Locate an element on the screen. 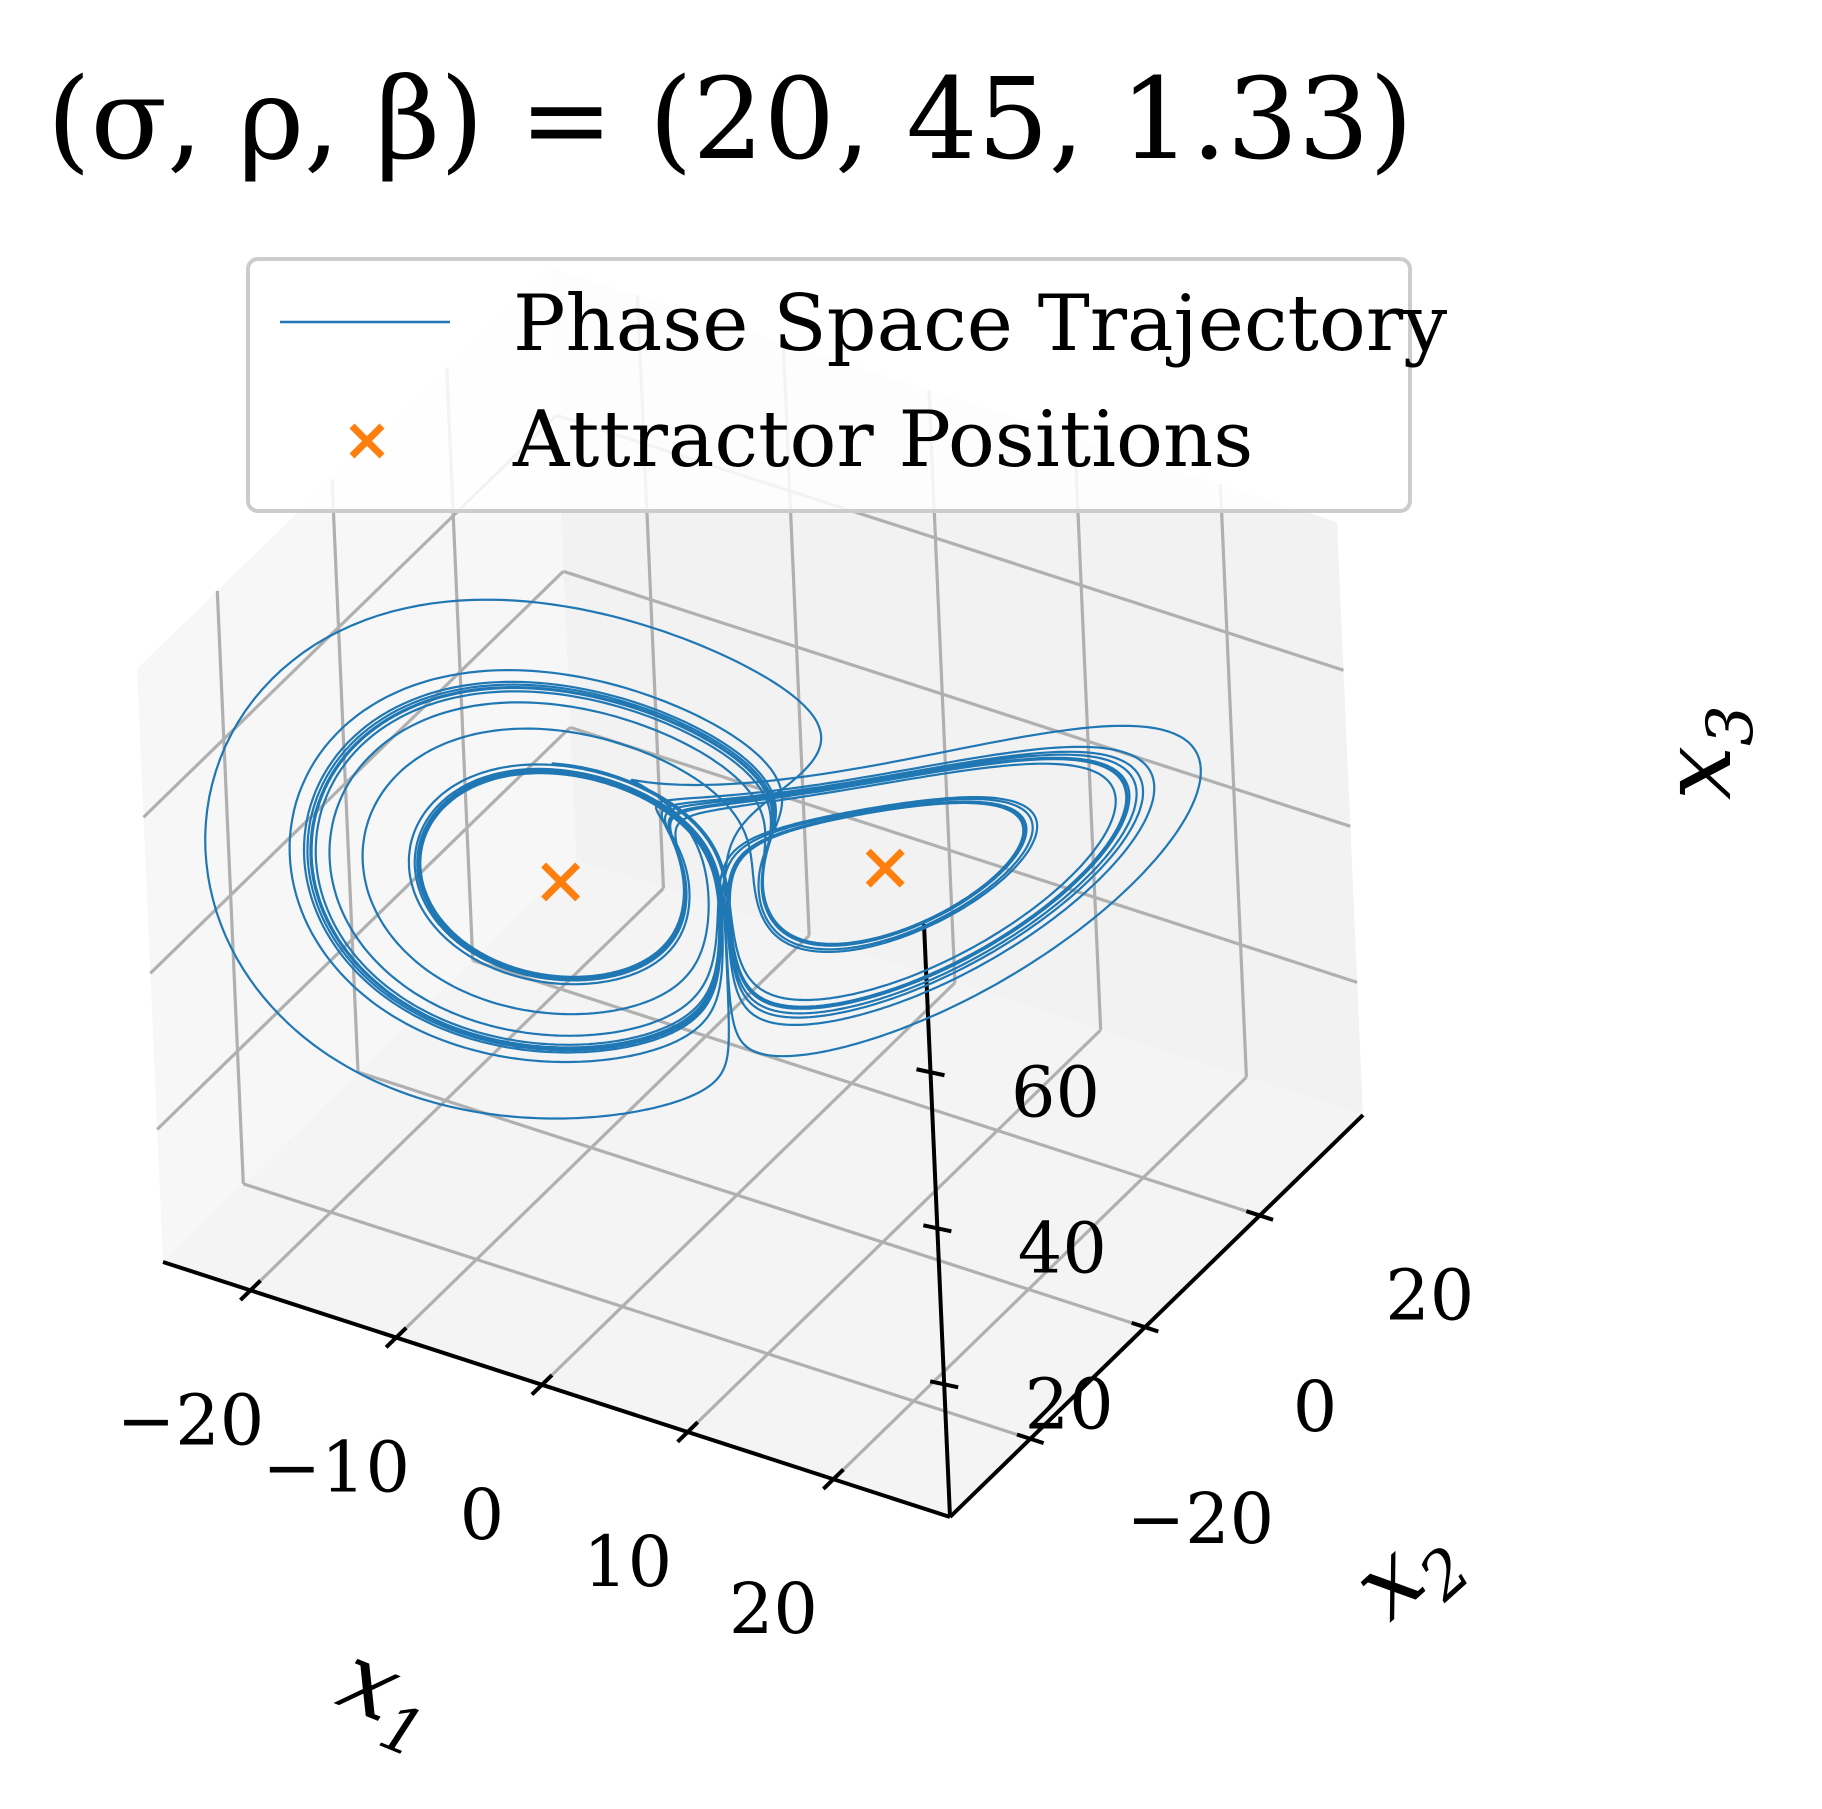 Image resolution: width=1822 pixels, height=1809 pixels. x3-axis-line is located at coordinates (937, 1220).